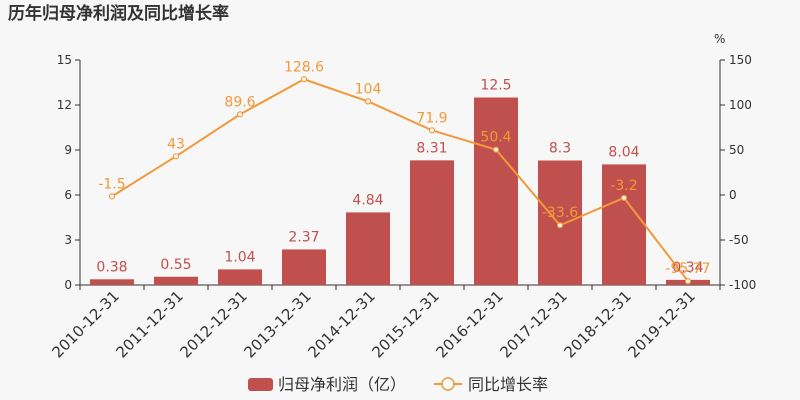  What do you see at coordinates (431, 118) in the screenshot?
I see `line-value-label: 71.9` at bounding box center [431, 118].